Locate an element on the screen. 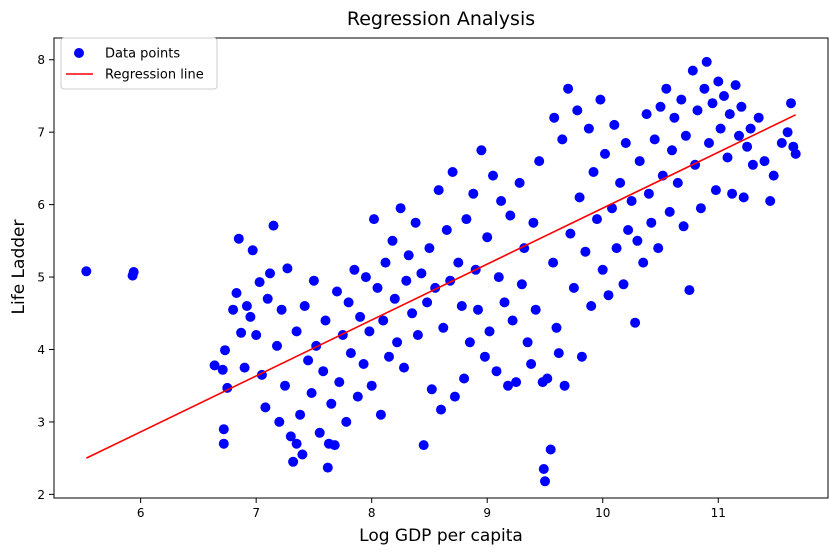 The width and height of the screenshot is (838, 558). x-tick-label: 8 is located at coordinates (372, 513).